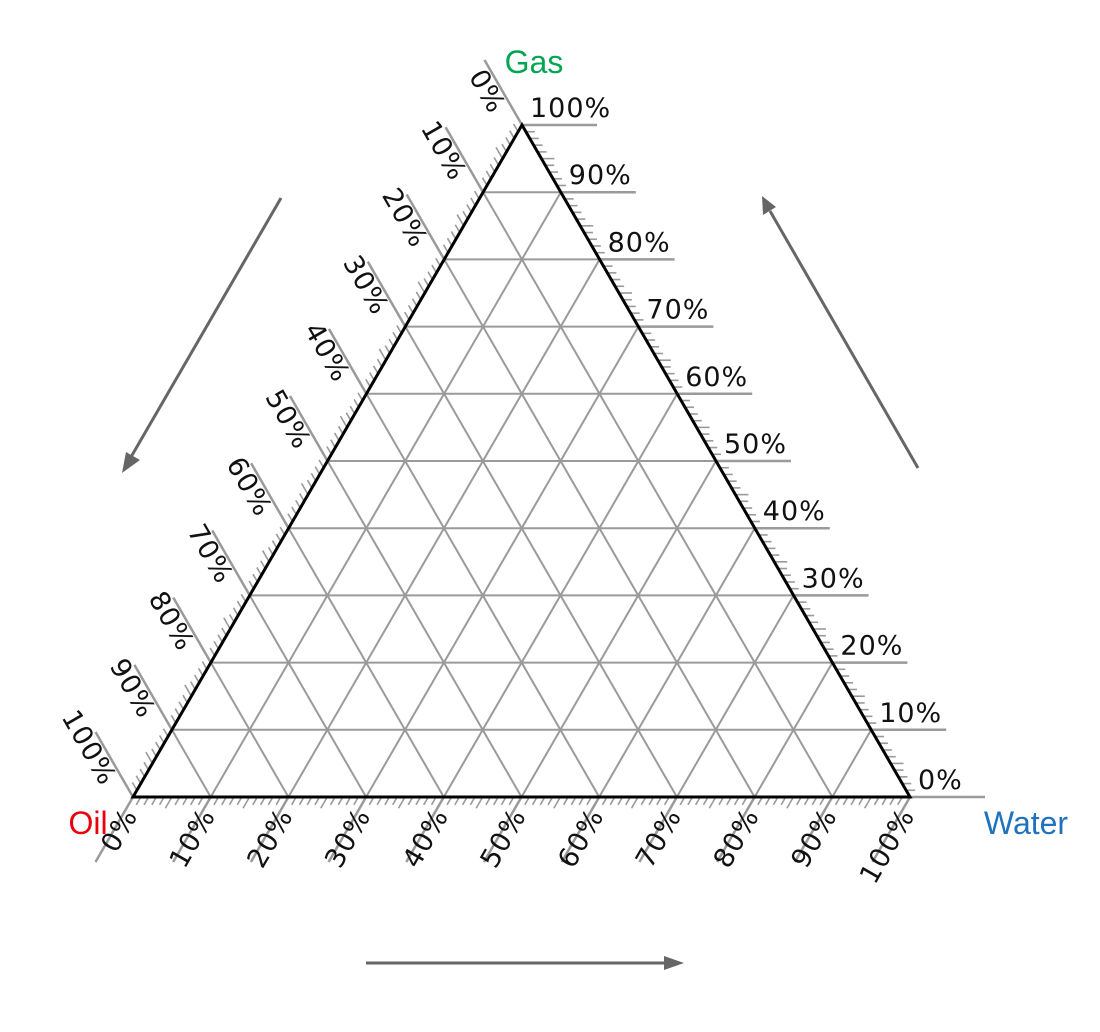 This screenshot has width=1100, height=1032. Describe the element at coordinates (365, 285) in the screenshot. I see `tick-label-oil: 30%` at that location.